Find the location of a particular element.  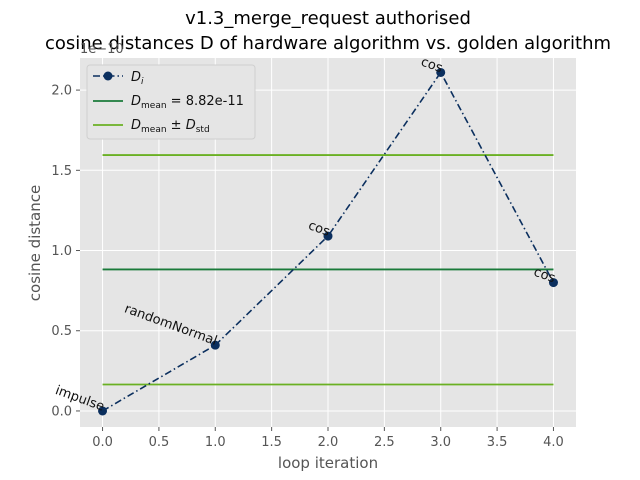

x-tick-label: 3.5 is located at coordinates (497, 442).